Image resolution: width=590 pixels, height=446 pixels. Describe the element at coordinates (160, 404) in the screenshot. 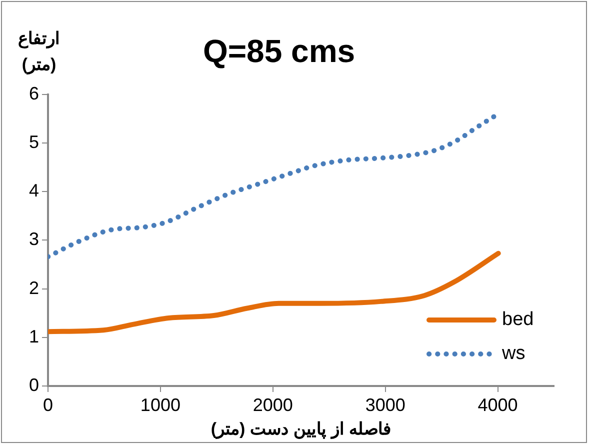

I see `x-tick-label: 1000` at that location.